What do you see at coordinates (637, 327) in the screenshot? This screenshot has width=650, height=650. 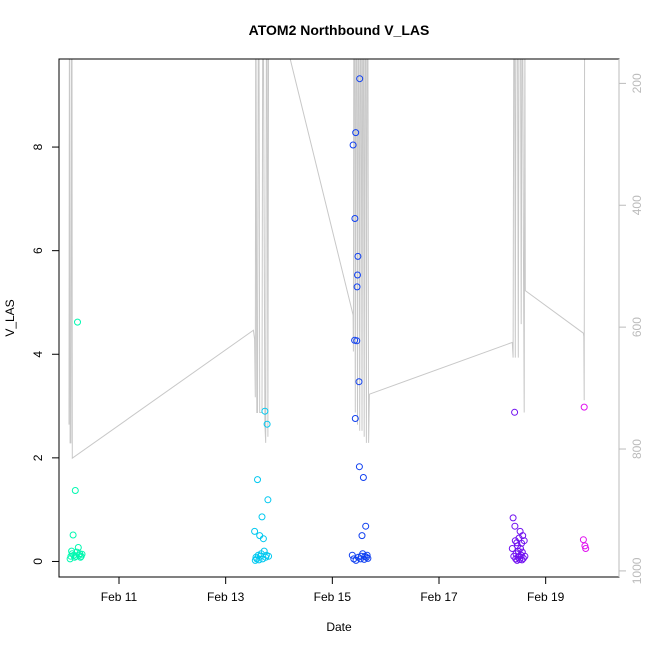 I see `right-tick-label: 600` at bounding box center [637, 327].